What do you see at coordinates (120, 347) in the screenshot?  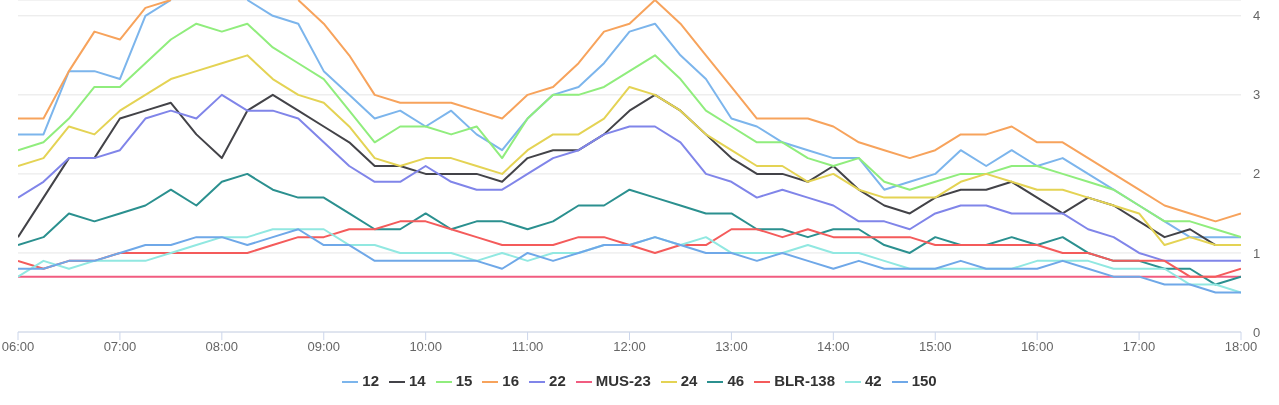 I see `x-tick-label: 07:00` at bounding box center [120, 347].